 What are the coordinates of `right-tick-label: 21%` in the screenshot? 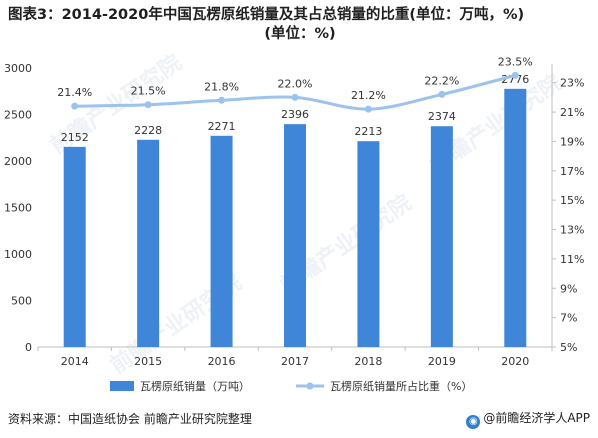 It's located at (572, 112).